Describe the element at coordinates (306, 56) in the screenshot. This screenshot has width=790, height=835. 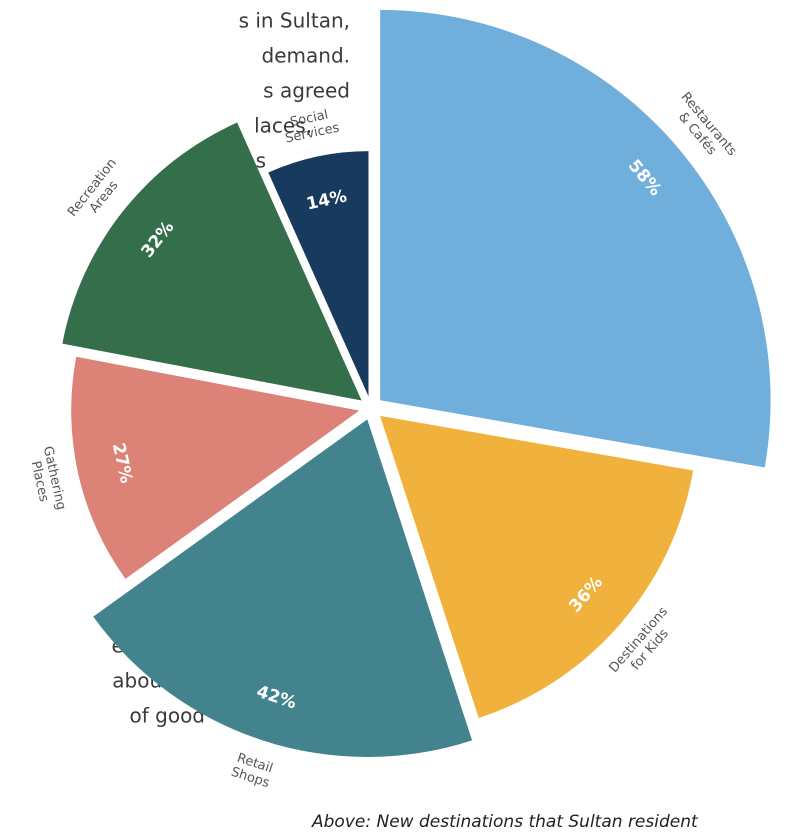
I see `paragraph-text: demand.` at that location.